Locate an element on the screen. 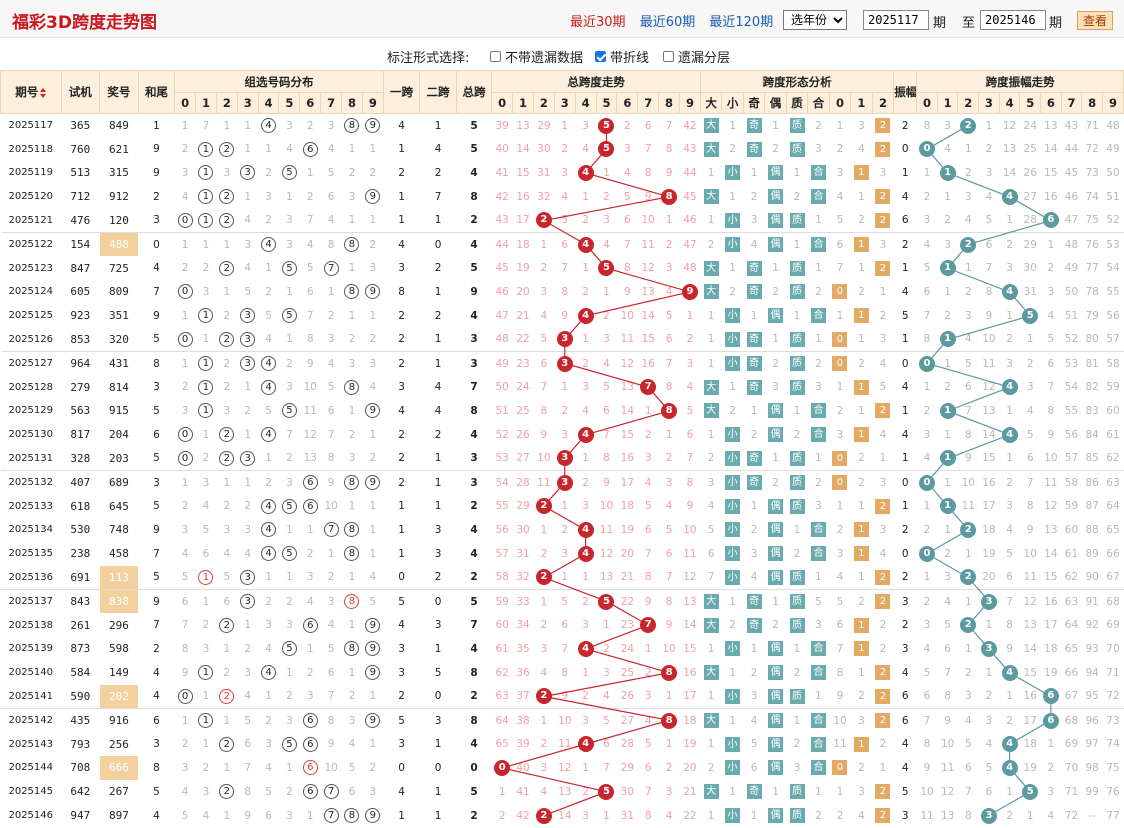 Image resolution: width=1124 pixels, height=828 pixels. span-trend-cell: 31 is located at coordinates (544, 172).